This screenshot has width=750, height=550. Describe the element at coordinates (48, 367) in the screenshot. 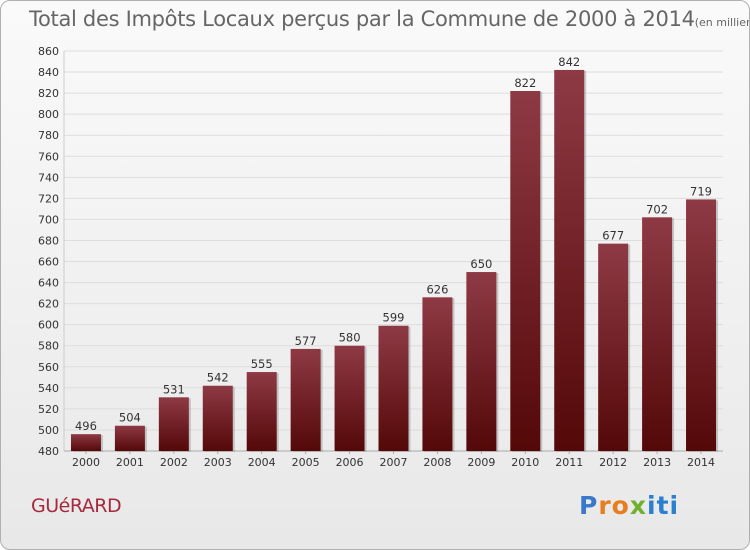

I see `y-tick-label-560: 560` at that location.